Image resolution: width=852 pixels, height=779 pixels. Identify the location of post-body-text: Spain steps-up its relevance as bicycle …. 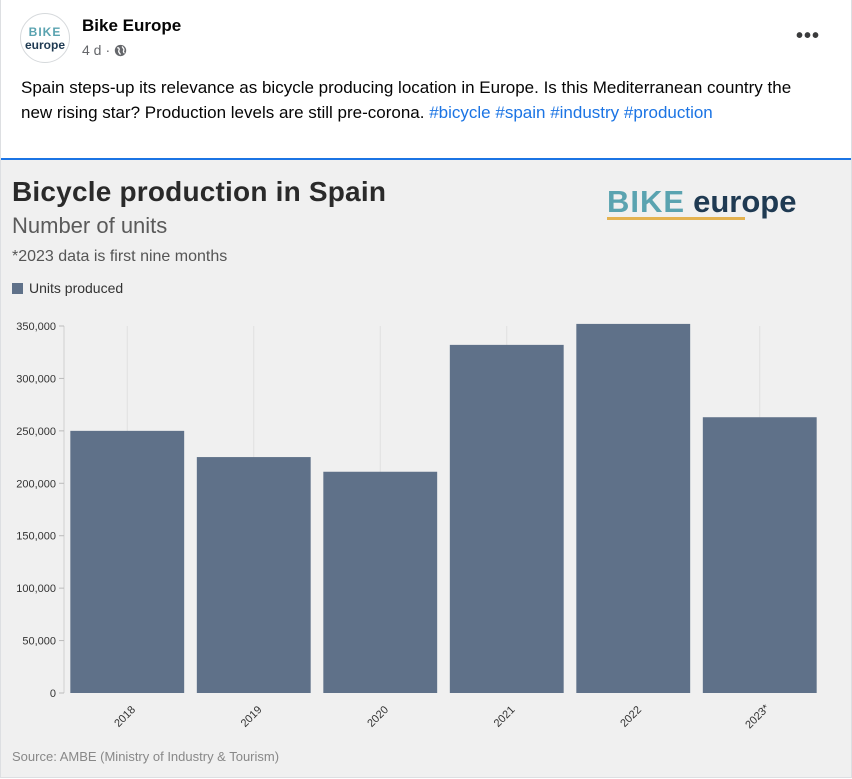
(406, 100).